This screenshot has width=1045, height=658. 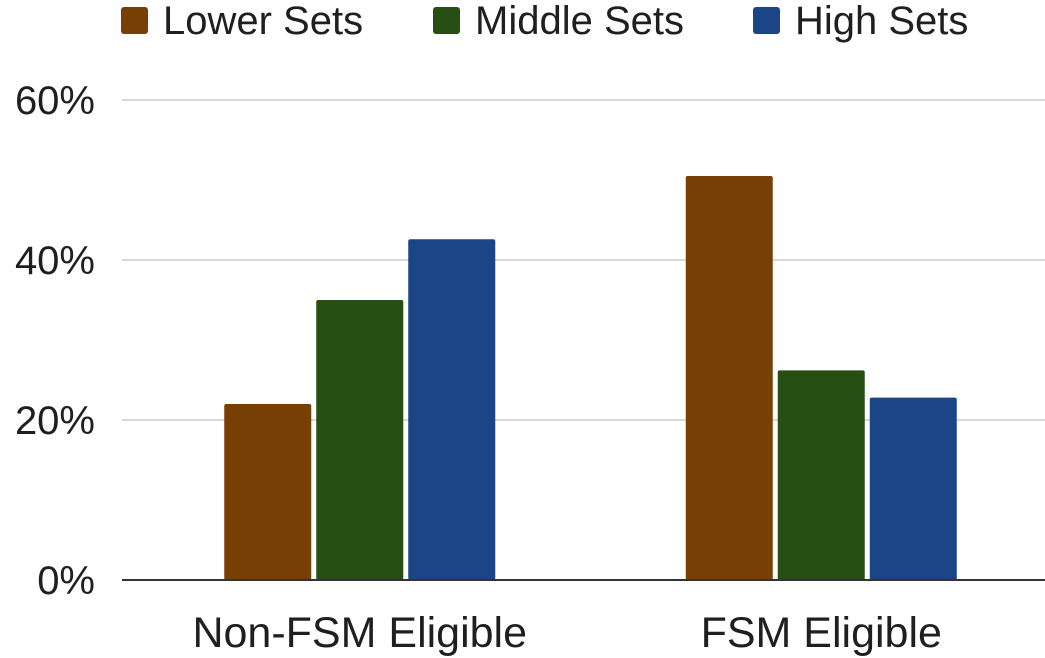 What do you see at coordinates (55, 261) in the screenshot?
I see `y-tick-label: 40%` at bounding box center [55, 261].